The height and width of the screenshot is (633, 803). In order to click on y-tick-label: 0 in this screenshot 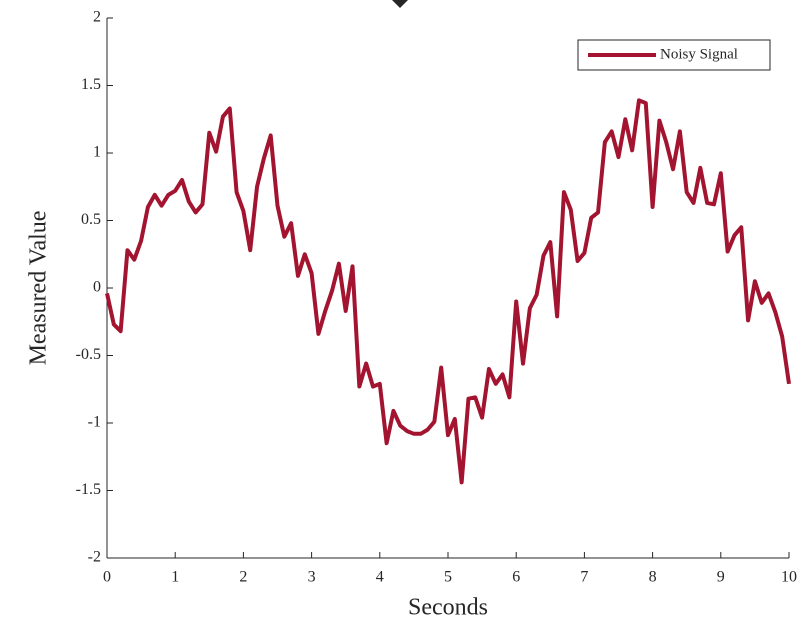, I will do `click(97, 287)`.